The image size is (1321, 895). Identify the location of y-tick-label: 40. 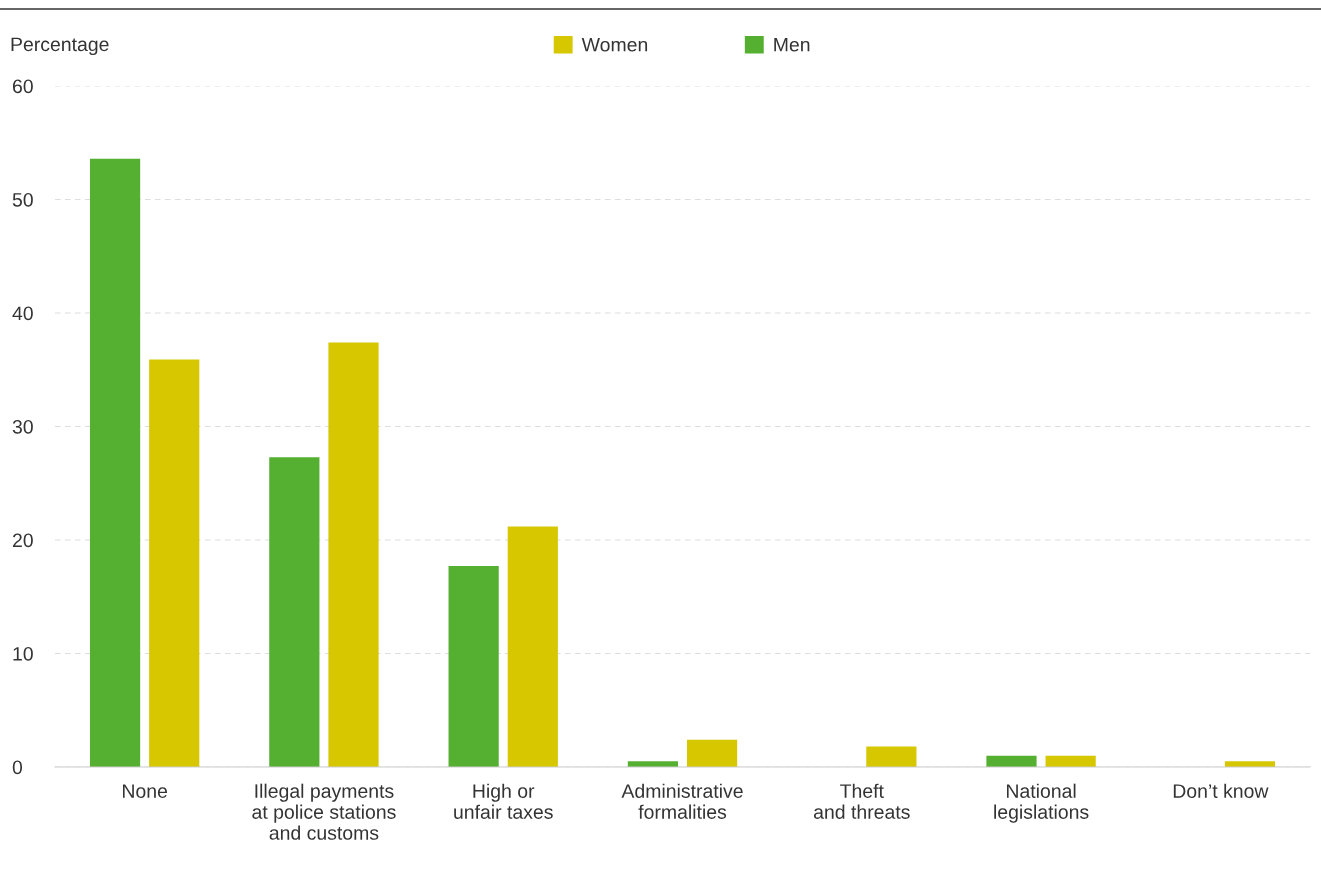
(22, 313).